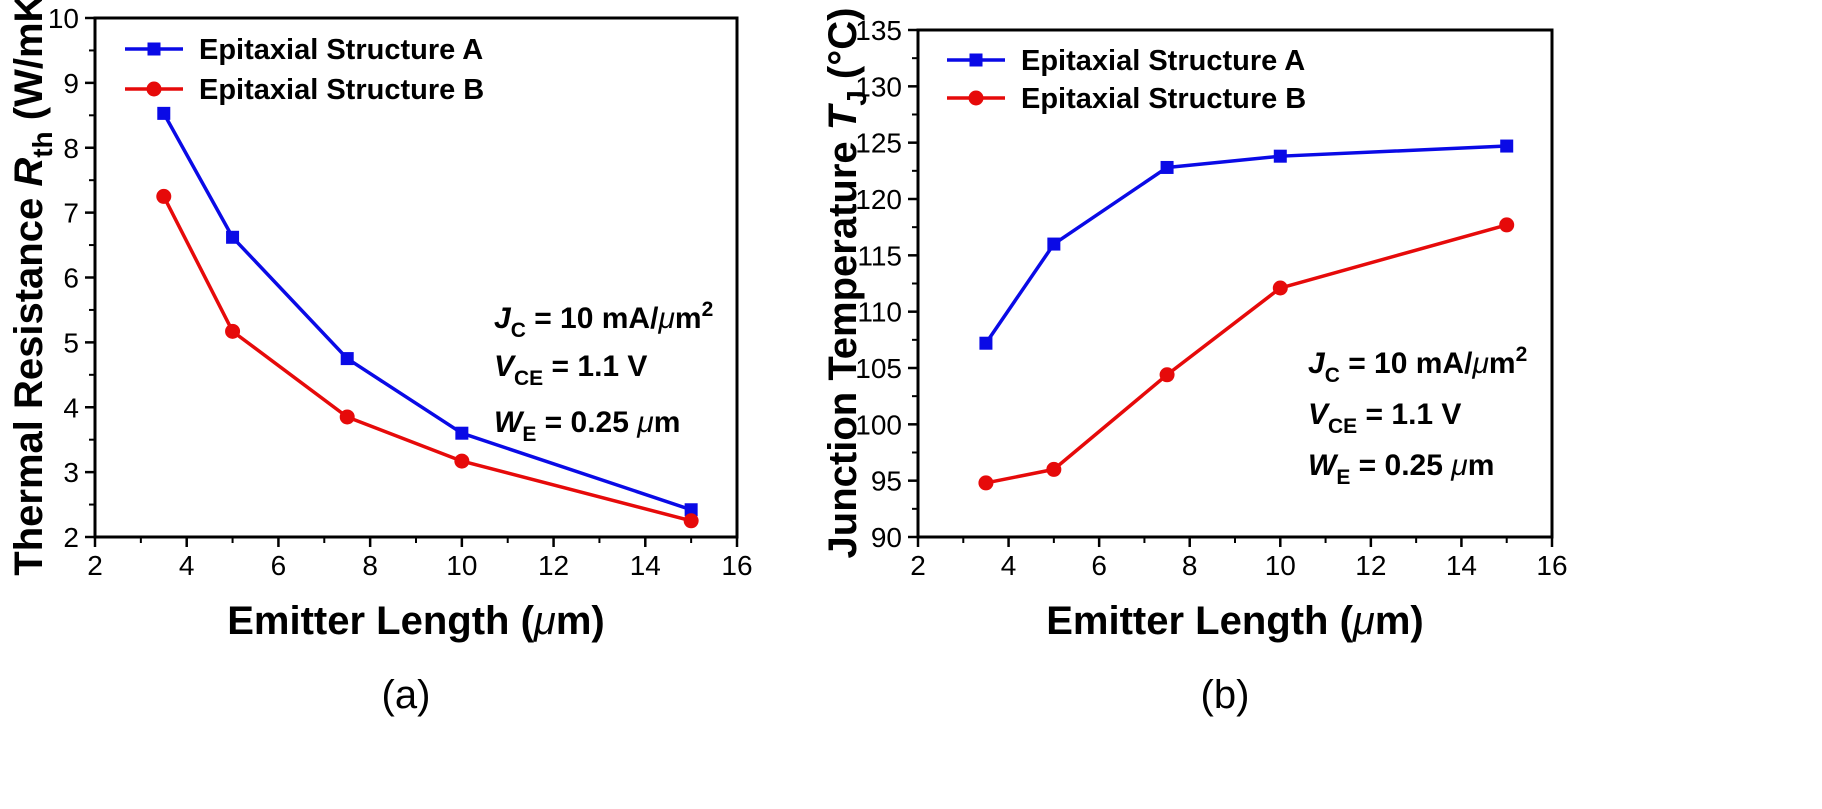  Describe the element at coordinates (878, 86) in the screenshot. I see `y-tick-label: 130` at that location.